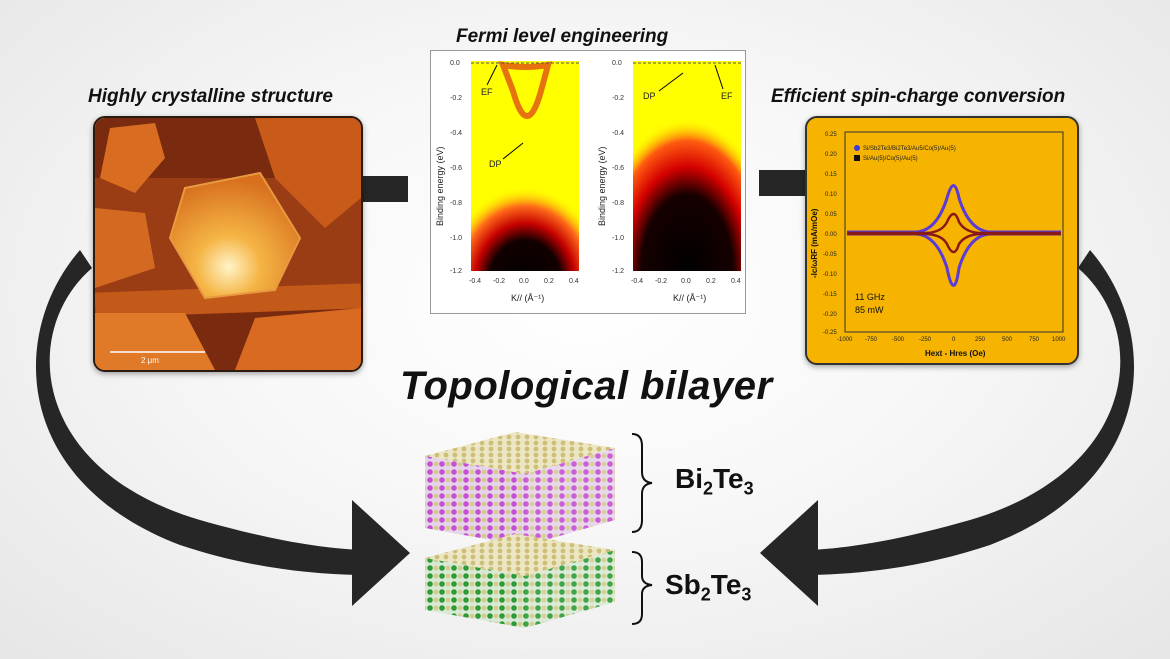 Image resolution: width=1170 pixels, height=659 pixels. Describe the element at coordinates (562, 36) in the screenshot. I see `title-fermi: Fermi level engineering` at that location.